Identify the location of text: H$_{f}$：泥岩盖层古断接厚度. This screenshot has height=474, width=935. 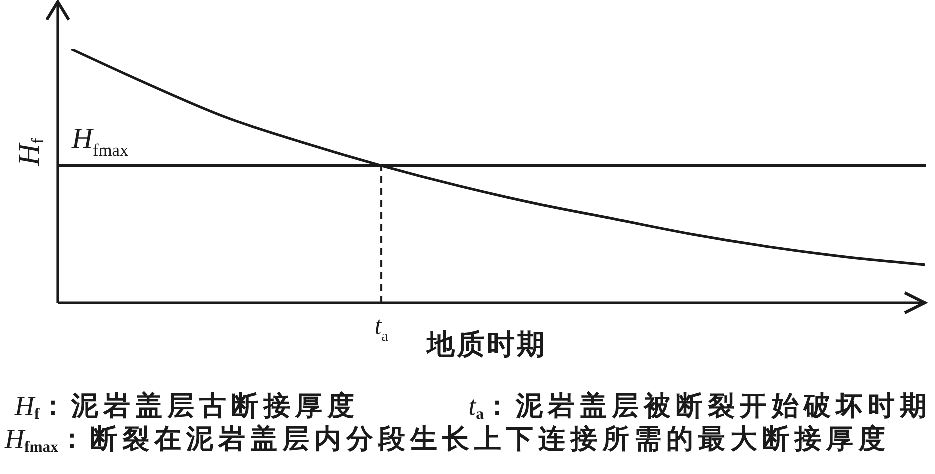
(187, 407).